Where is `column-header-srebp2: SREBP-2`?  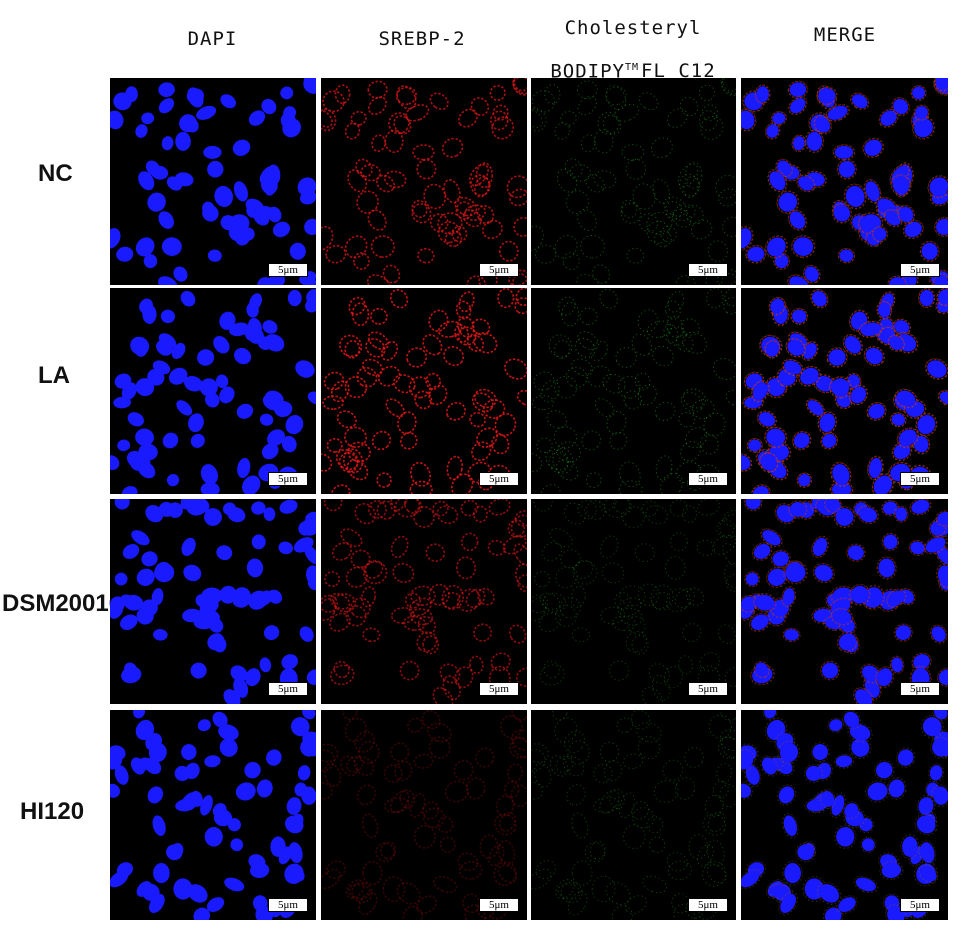 column-header-srebp2: SREBP-2 is located at coordinates (422, 39).